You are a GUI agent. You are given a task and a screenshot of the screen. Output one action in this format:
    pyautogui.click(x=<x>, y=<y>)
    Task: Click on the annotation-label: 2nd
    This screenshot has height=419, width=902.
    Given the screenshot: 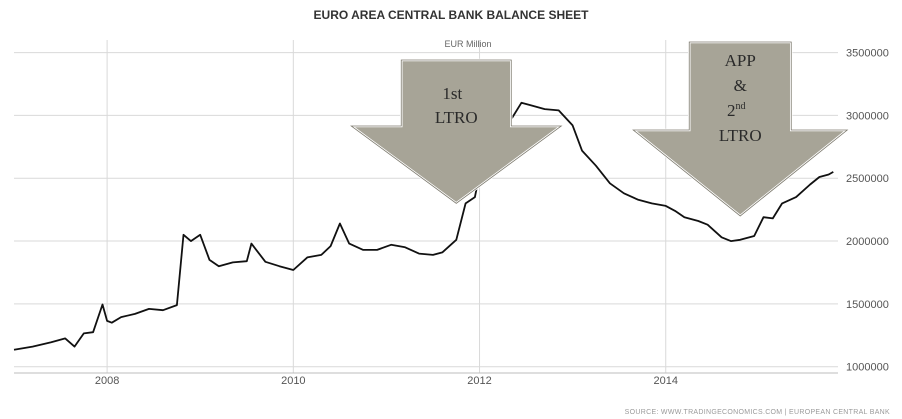 What is the action you would take?
    pyautogui.click(x=736, y=110)
    